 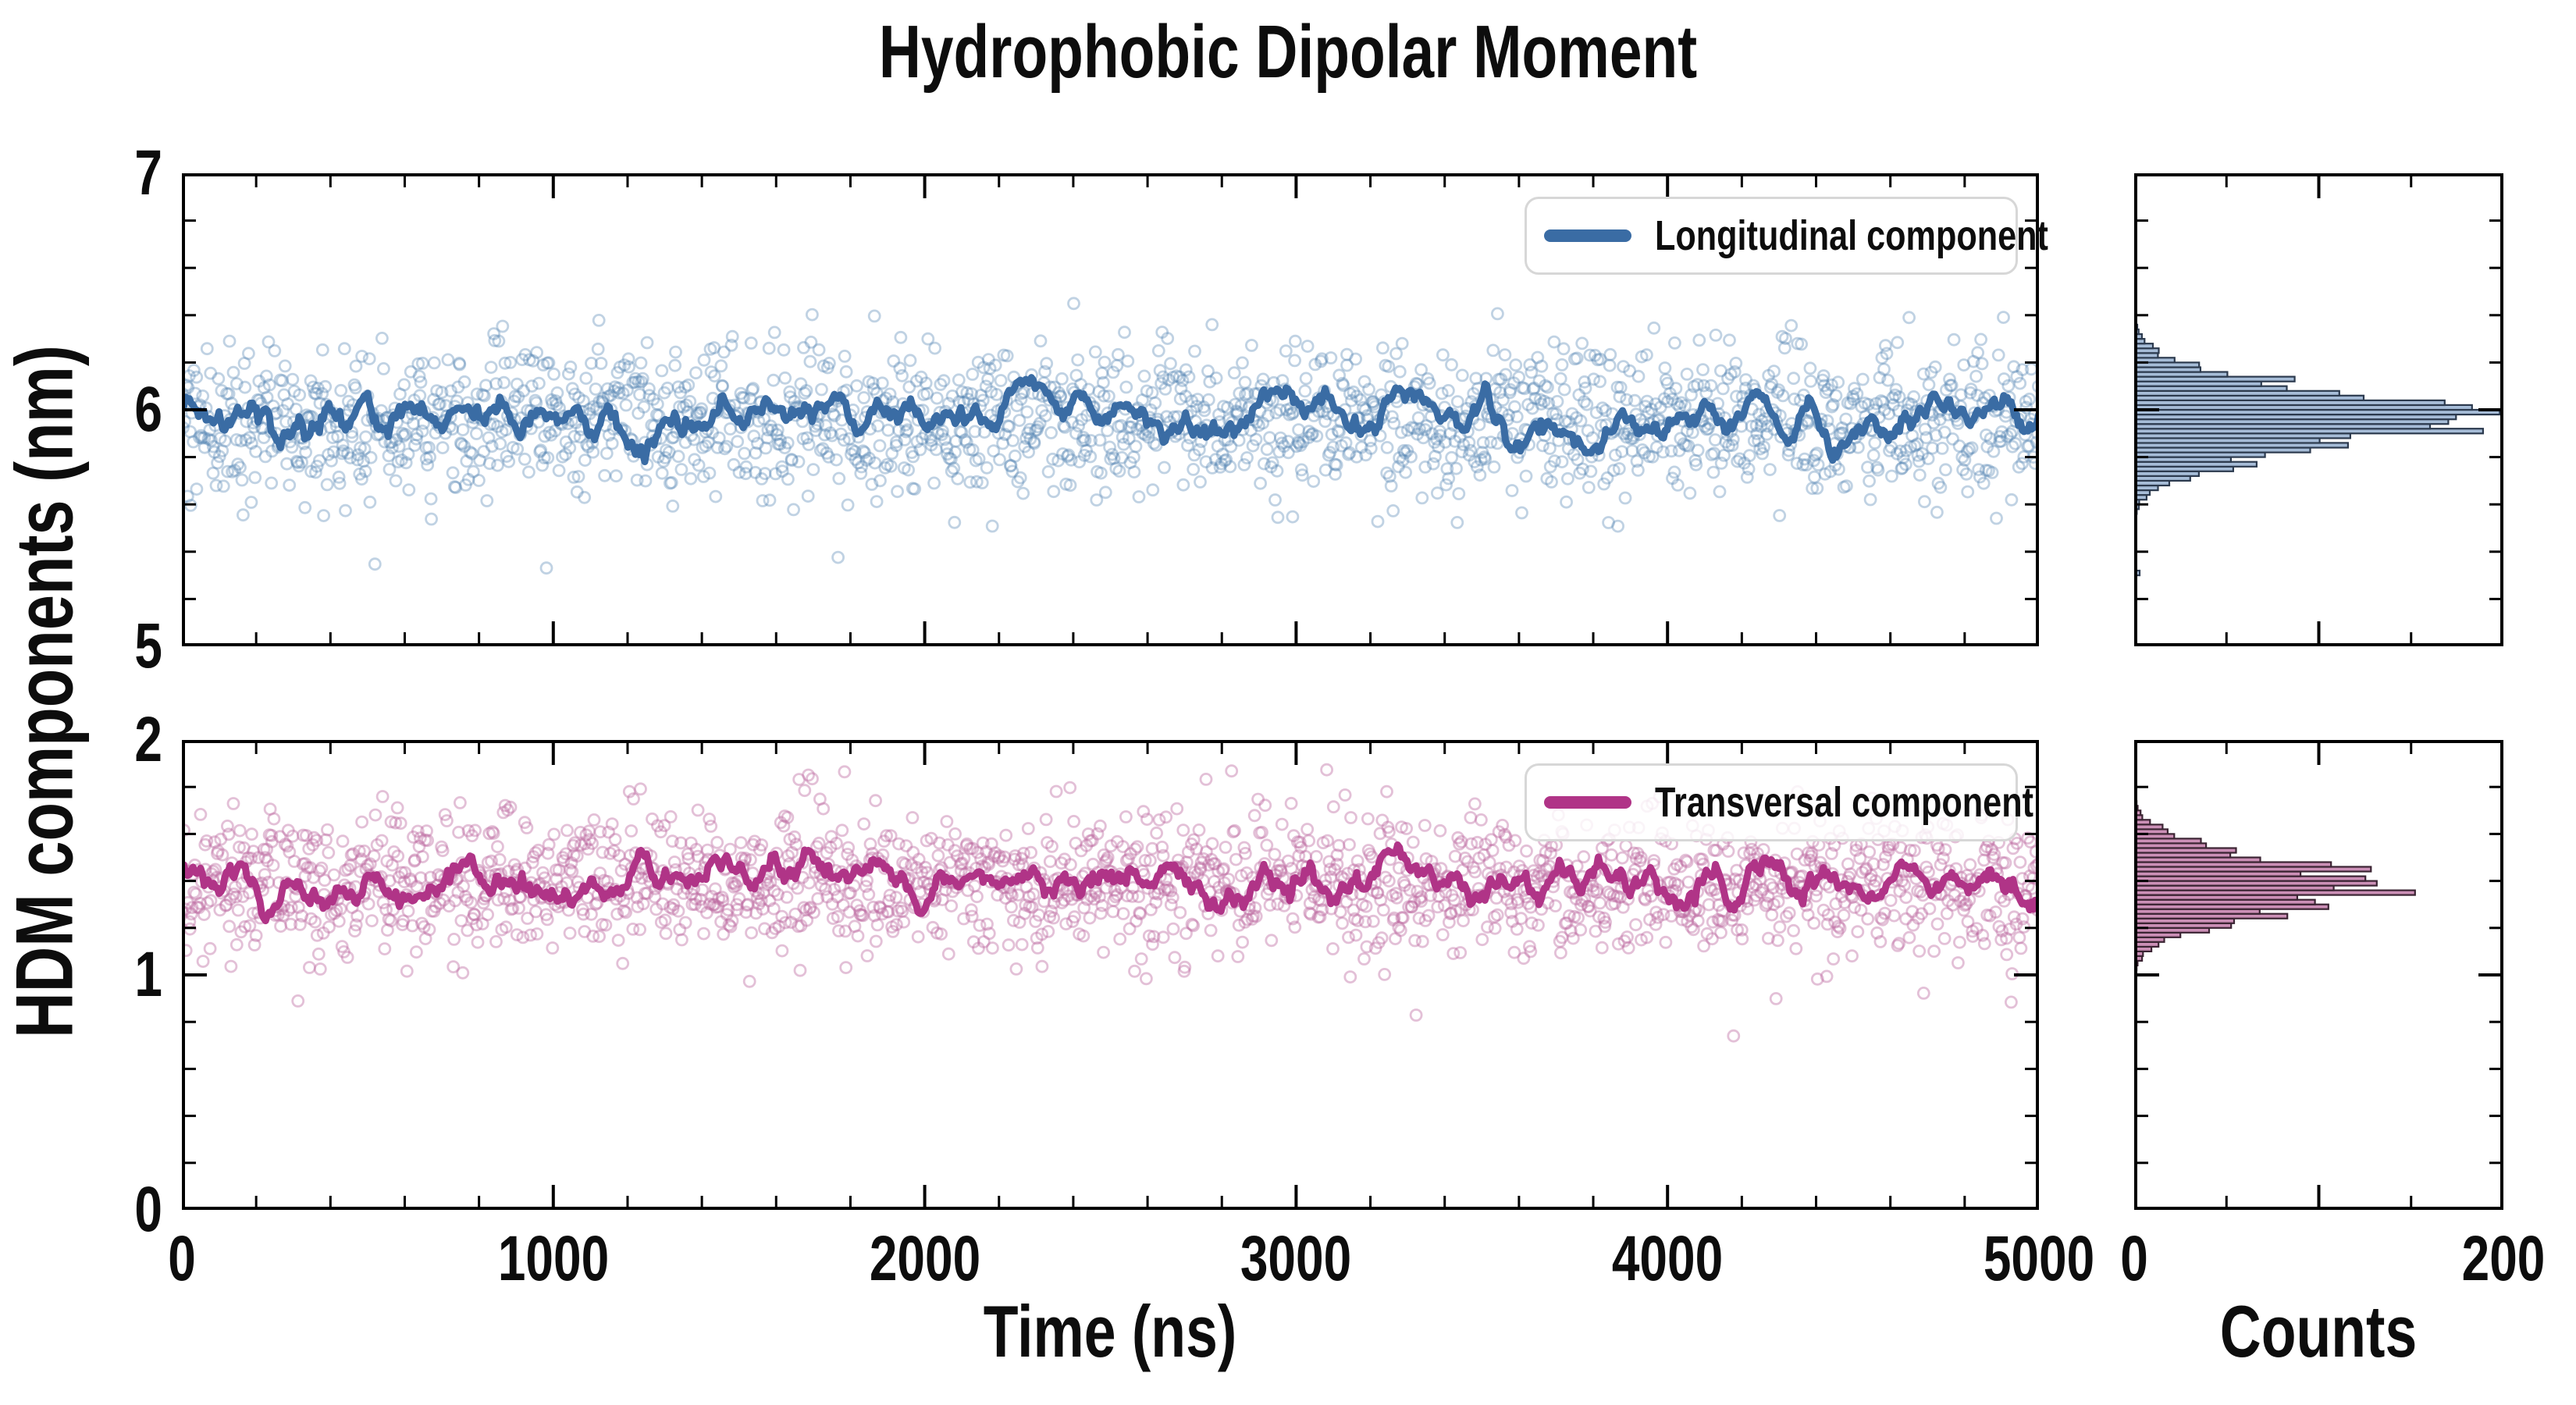 I want to click on chart-title: Hydrophobic Dipolar Moment, so click(x=1288, y=52).